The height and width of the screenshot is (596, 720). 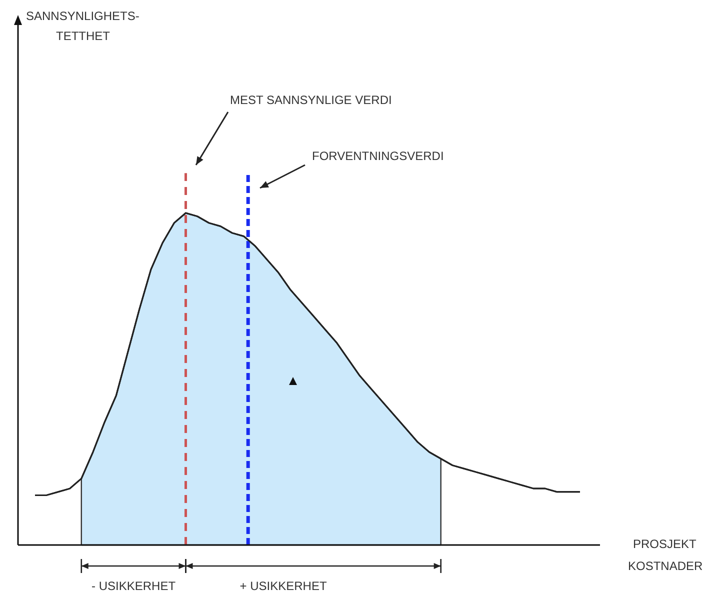 I want to click on text: + USIKKERHET, so click(x=284, y=586).